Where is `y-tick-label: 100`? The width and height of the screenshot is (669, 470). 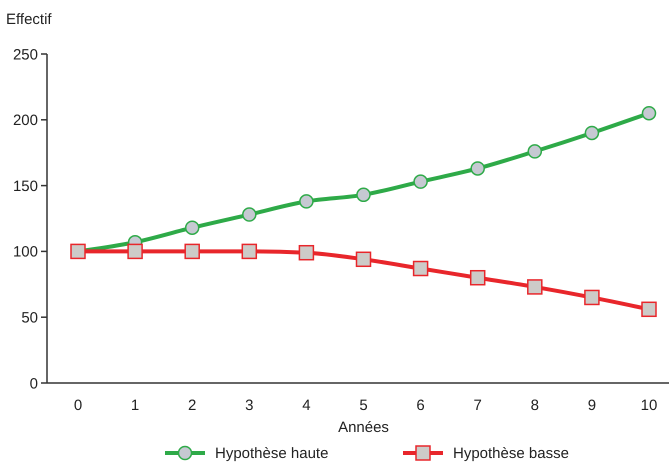 y-tick-label: 100 is located at coordinates (25, 252).